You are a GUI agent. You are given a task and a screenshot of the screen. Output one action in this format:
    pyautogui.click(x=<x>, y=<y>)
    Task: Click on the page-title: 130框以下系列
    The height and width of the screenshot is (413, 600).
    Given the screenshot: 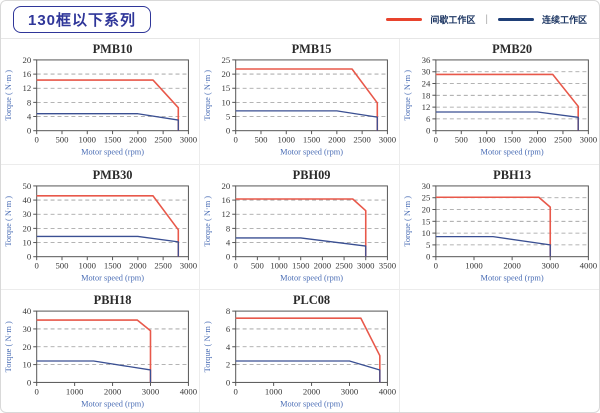 What is the action you would take?
    pyautogui.click(x=82, y=20)
    